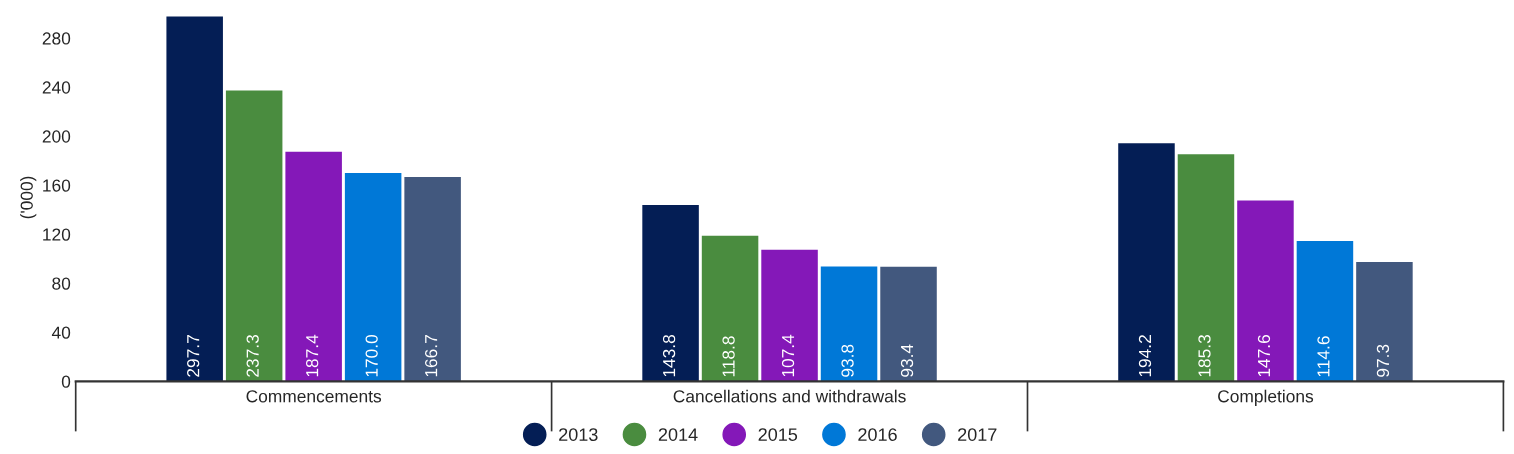  I want to click on y-tick-label: 120, so click(57, 234).